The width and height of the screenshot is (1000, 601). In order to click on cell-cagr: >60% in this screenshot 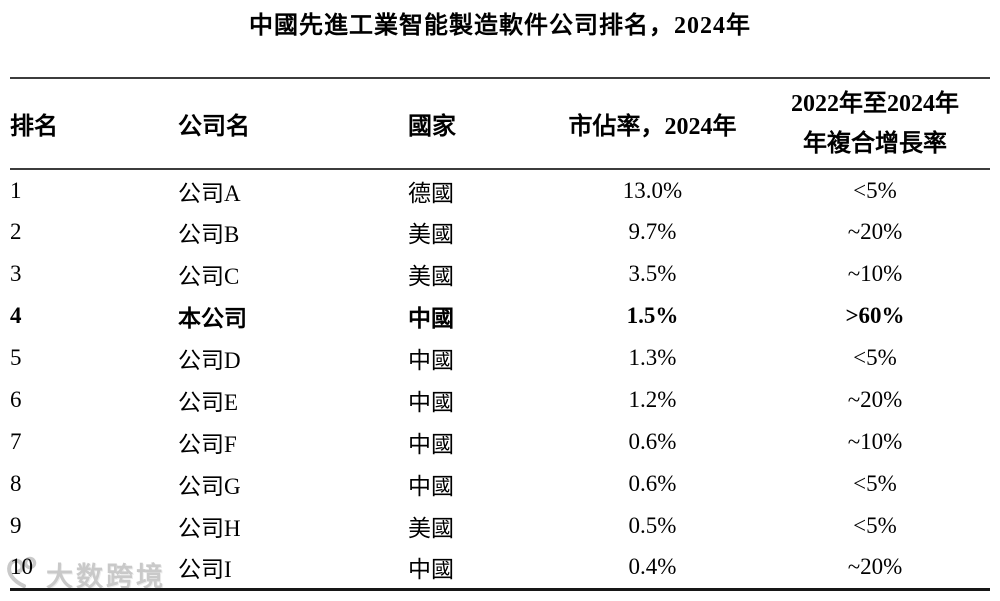, I will do `click(875, 315)`.